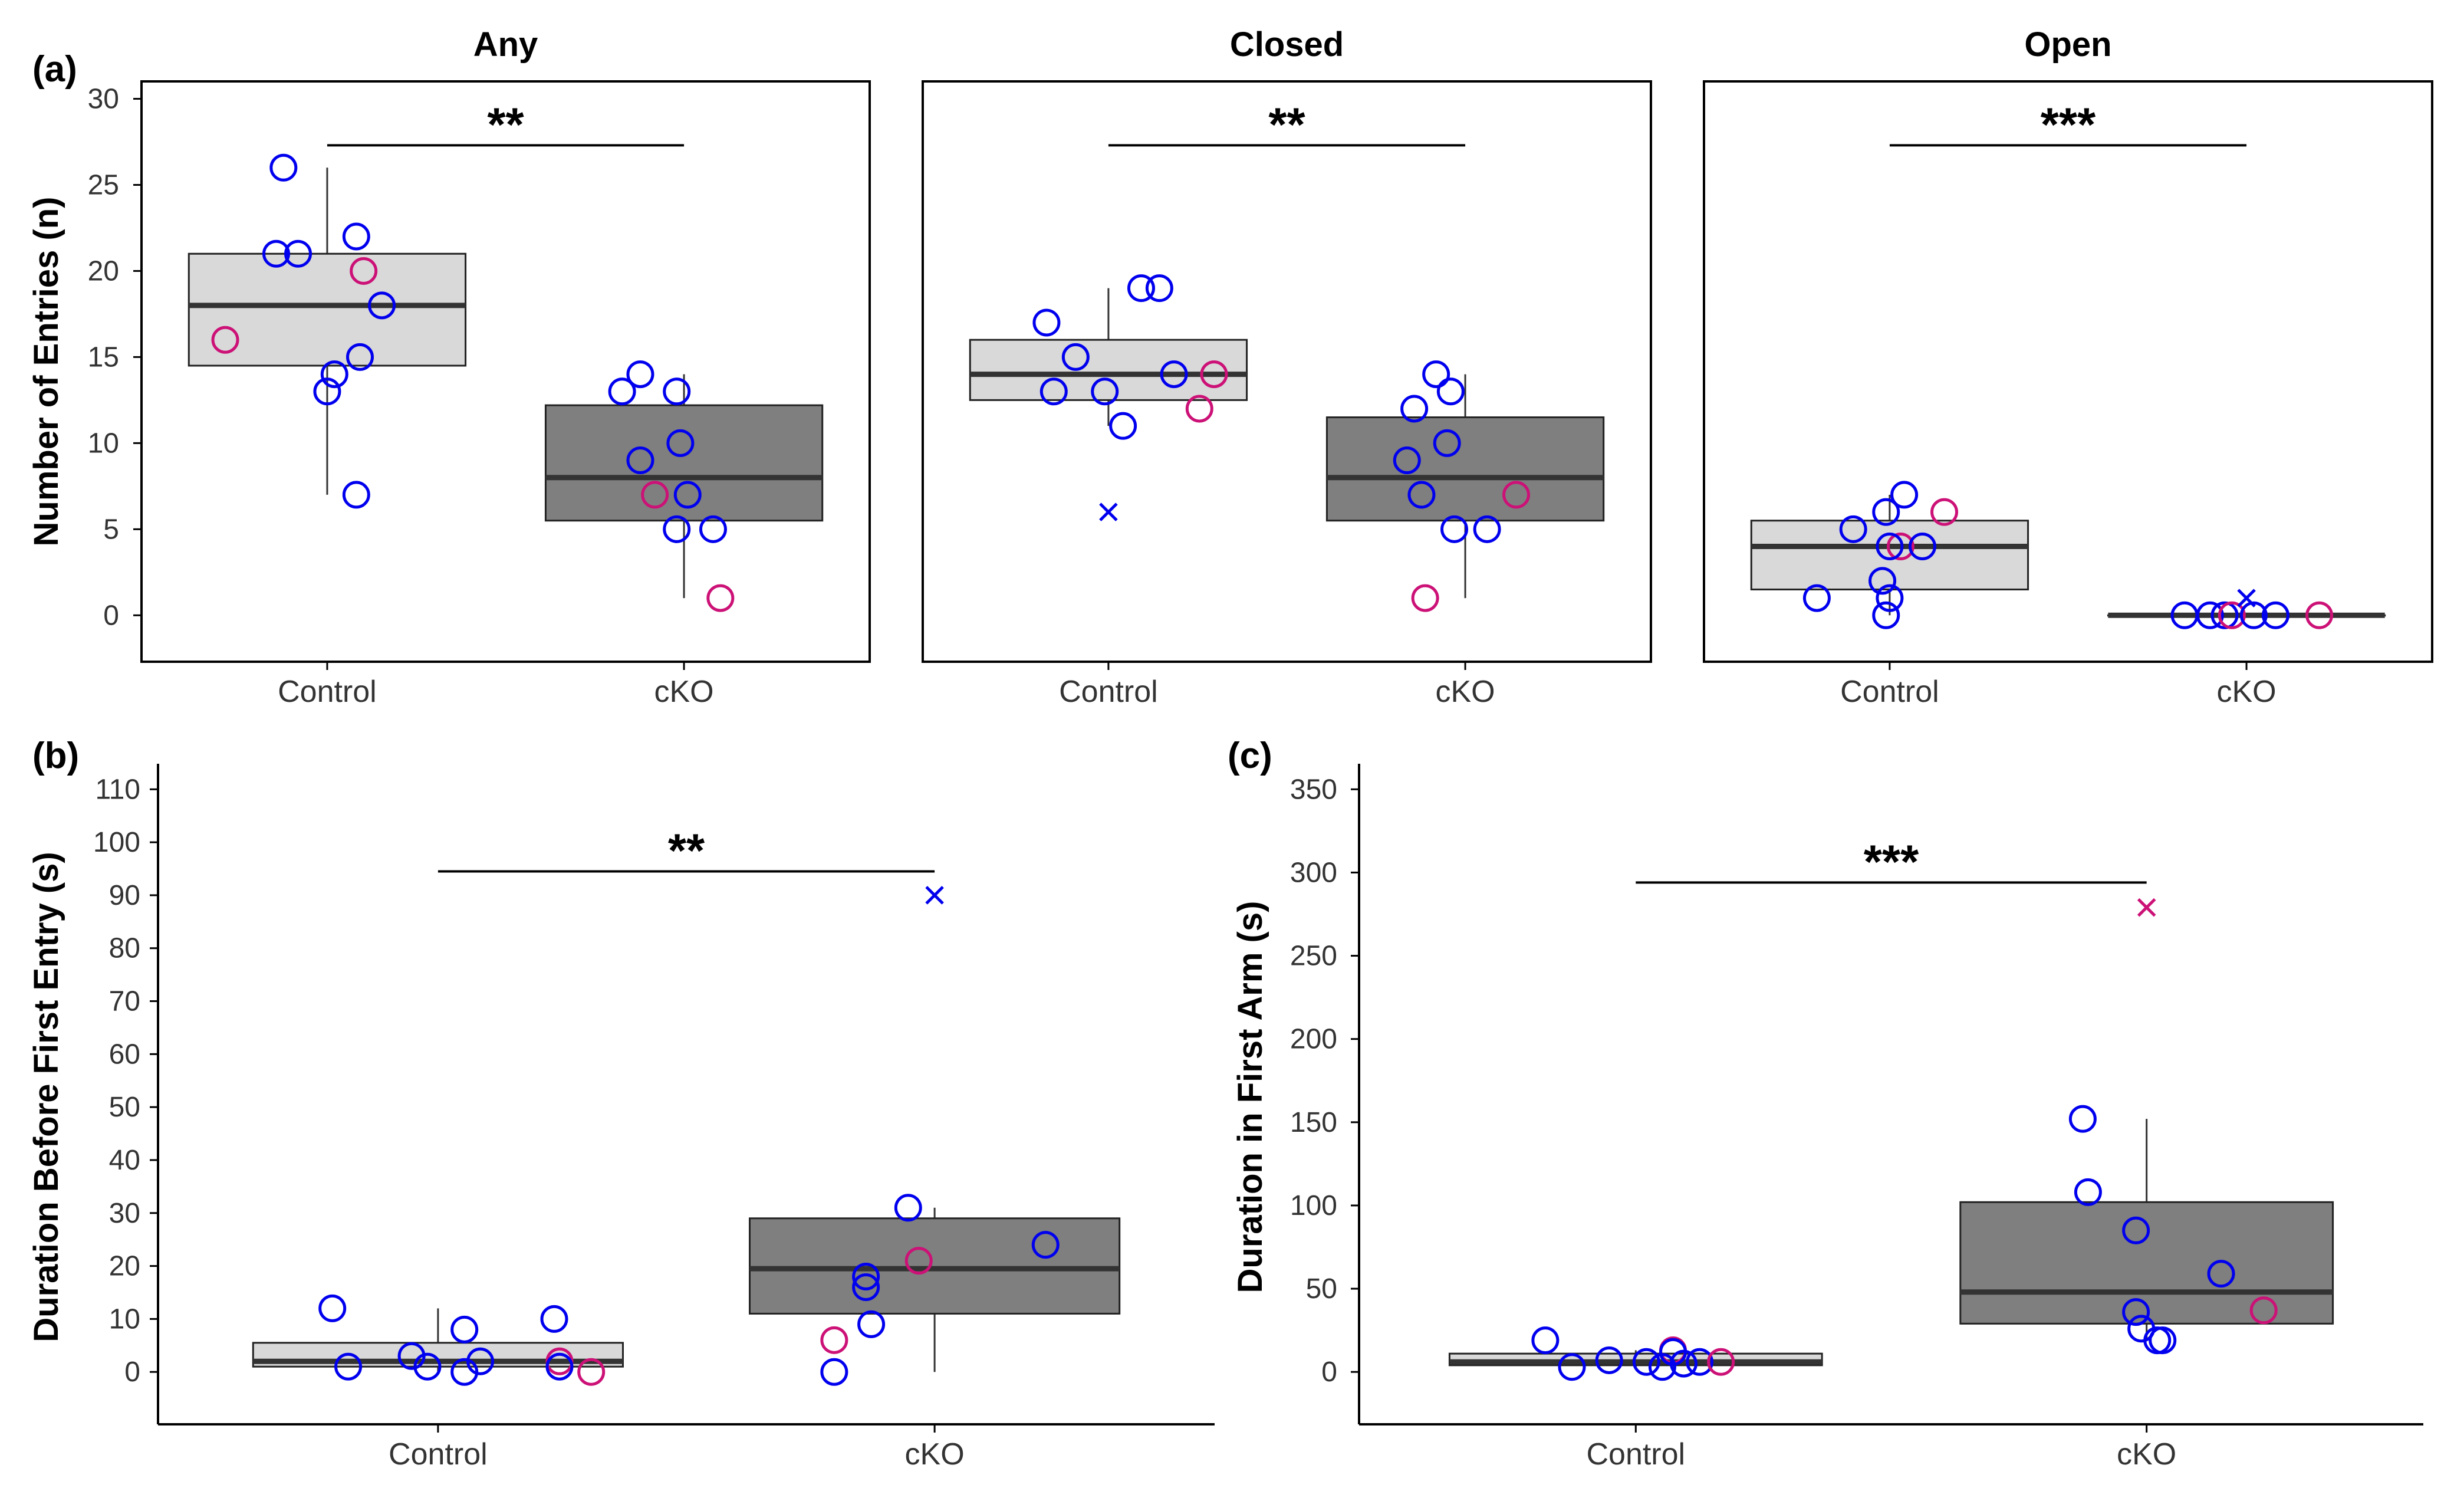 The image size is (2464, 1488). What do you see at coordinates (2068, 367) in the screenshot?
I see `panel-a-open: Open Control cKO ***` at bounding box center [2068, 367].